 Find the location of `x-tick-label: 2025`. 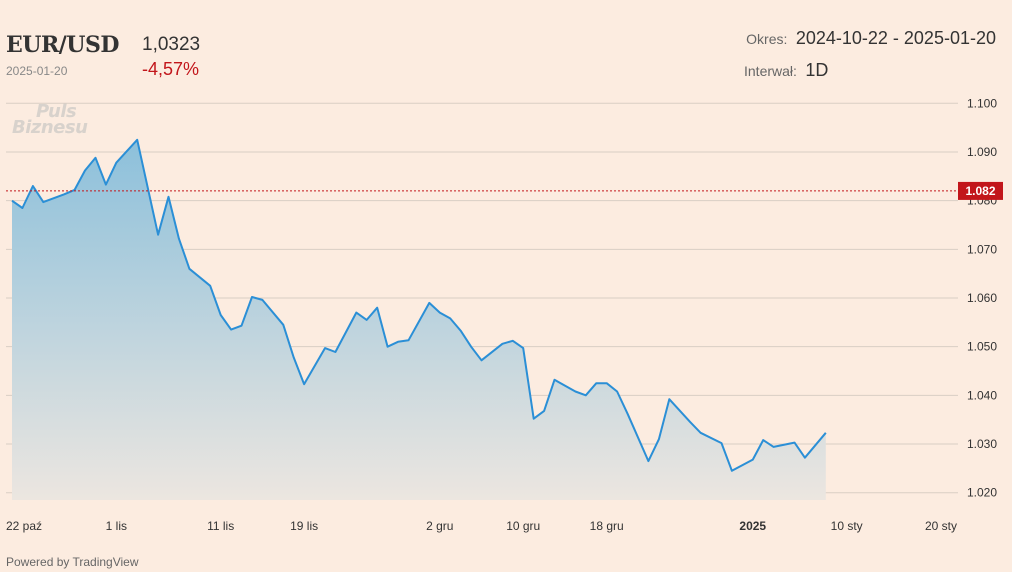

x-tick-label: 2025 is located at coordinates (752, 526).